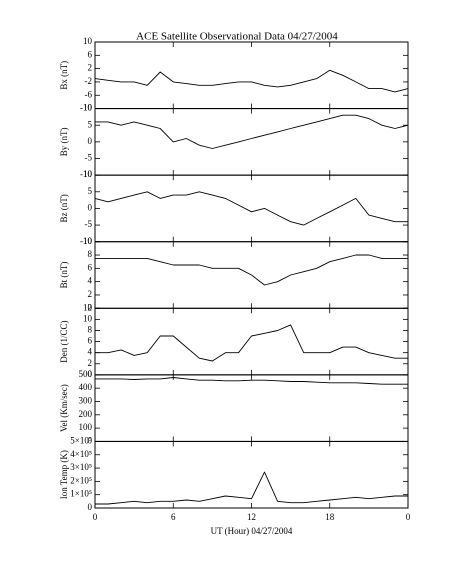 The image size is (453, 566). Describe the element at coordinates (64, 75) in the screenshot. I see `y-axis-label: Bx (nT)` at that location.